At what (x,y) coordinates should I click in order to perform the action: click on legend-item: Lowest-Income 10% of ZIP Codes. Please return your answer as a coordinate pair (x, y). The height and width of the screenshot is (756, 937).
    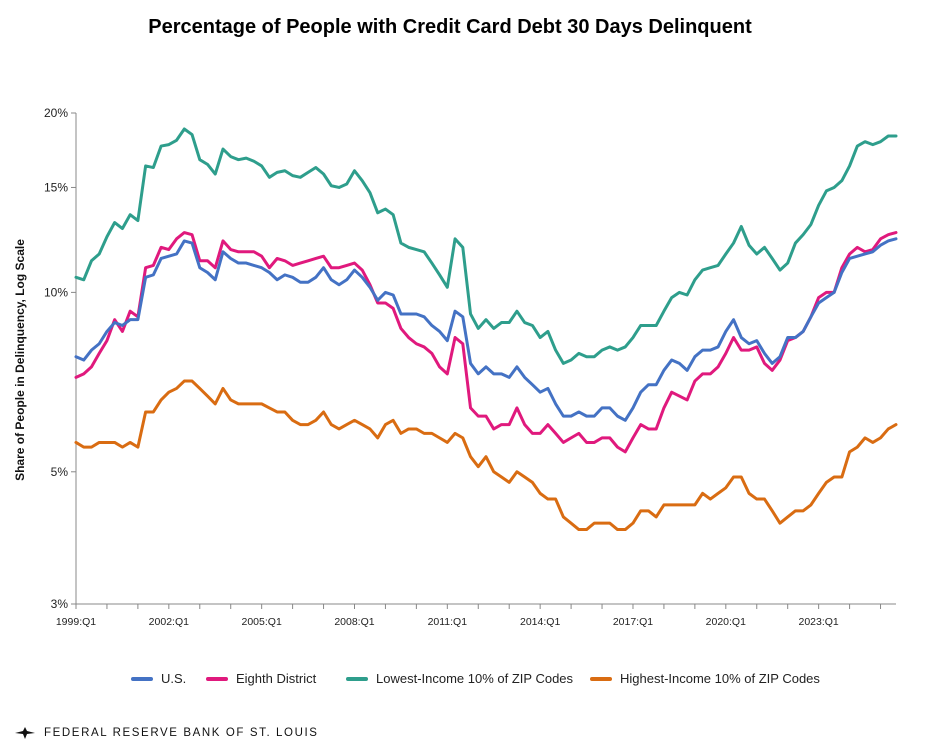
    Looking at the image, I should click on (459, 678).